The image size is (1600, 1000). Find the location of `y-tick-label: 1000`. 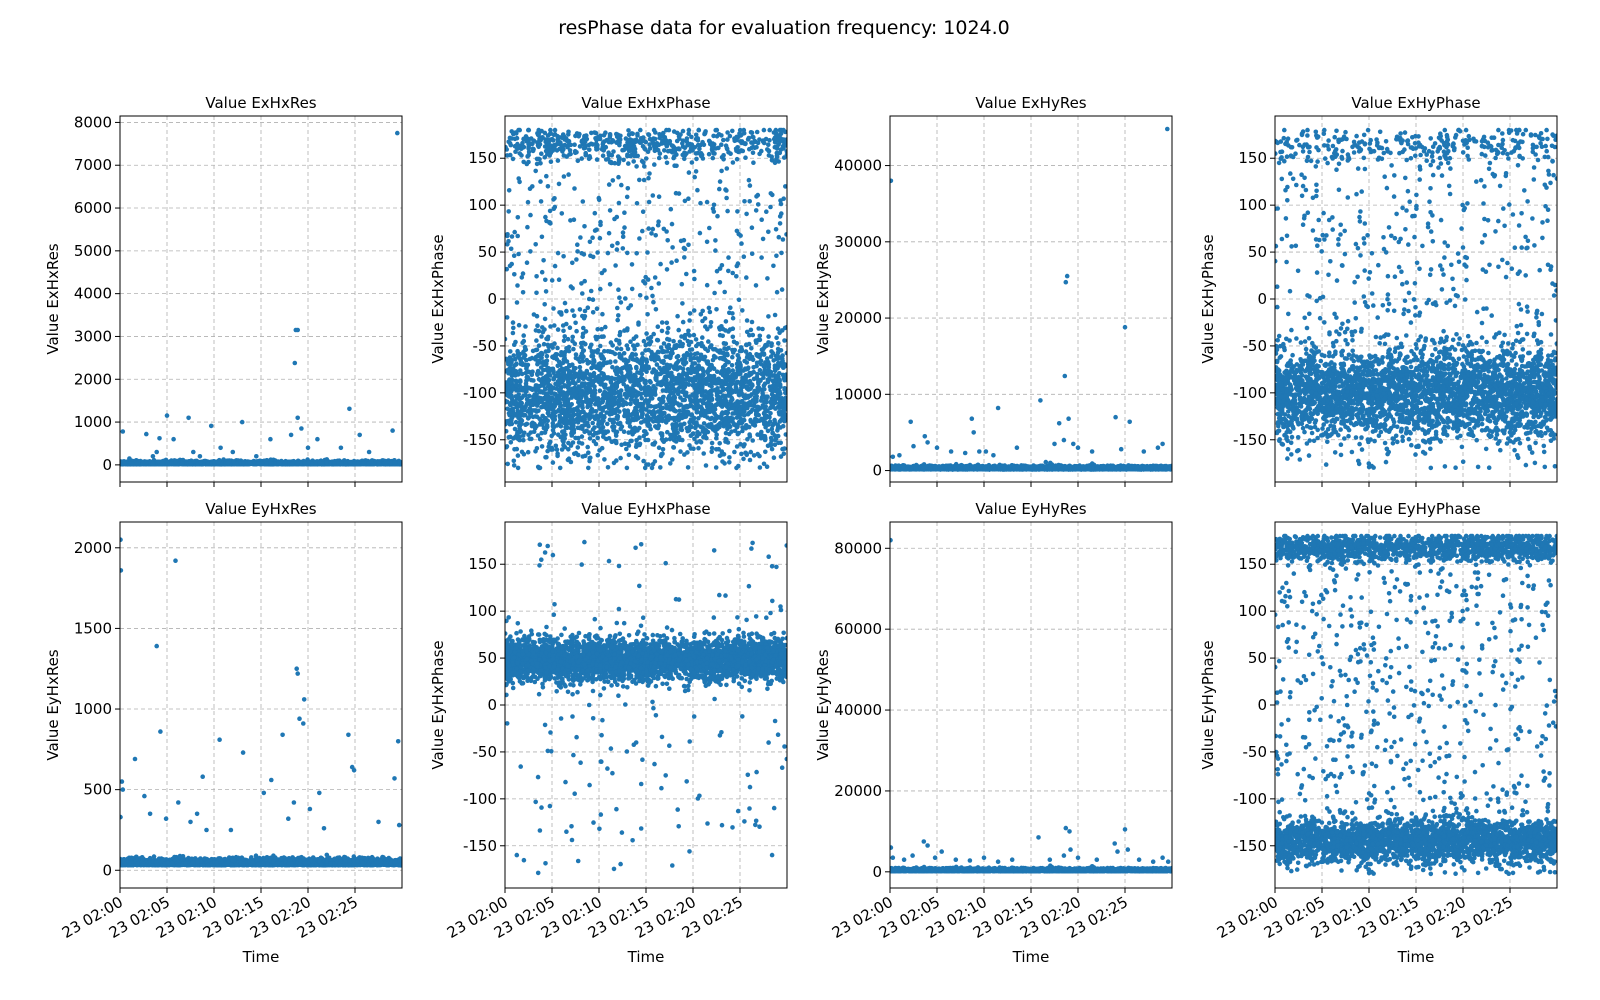

y-tick-label: 1000 is located at coordinates (93, 422).